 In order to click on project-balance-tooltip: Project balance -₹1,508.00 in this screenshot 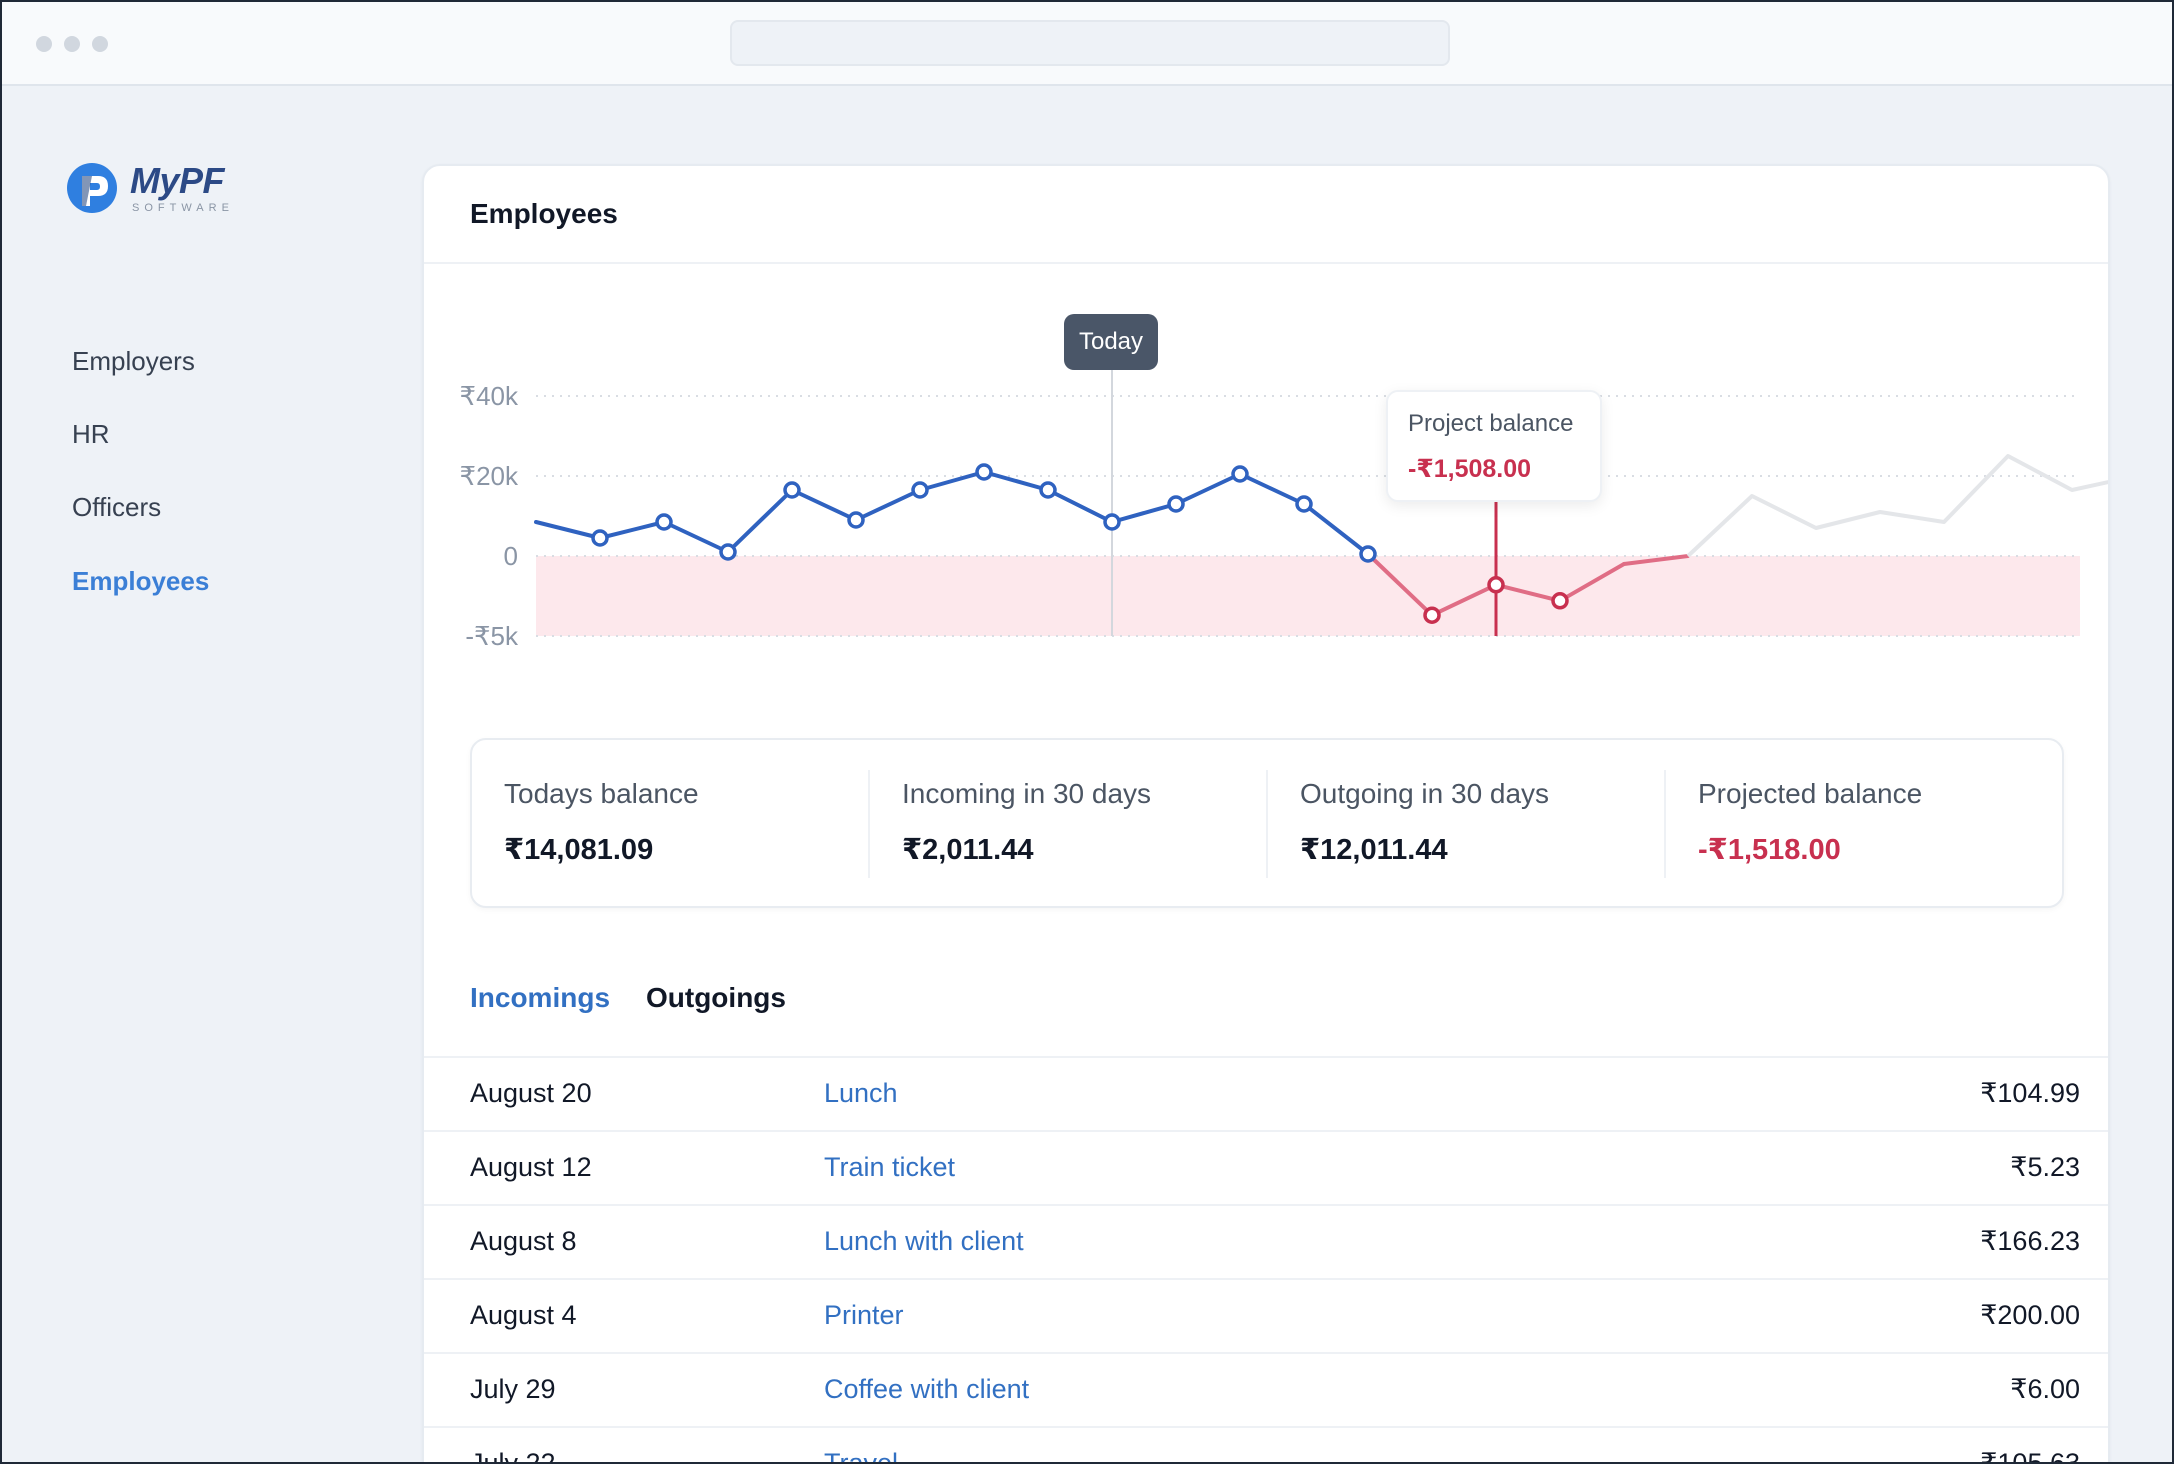, I will do `click(1494, 446)`.